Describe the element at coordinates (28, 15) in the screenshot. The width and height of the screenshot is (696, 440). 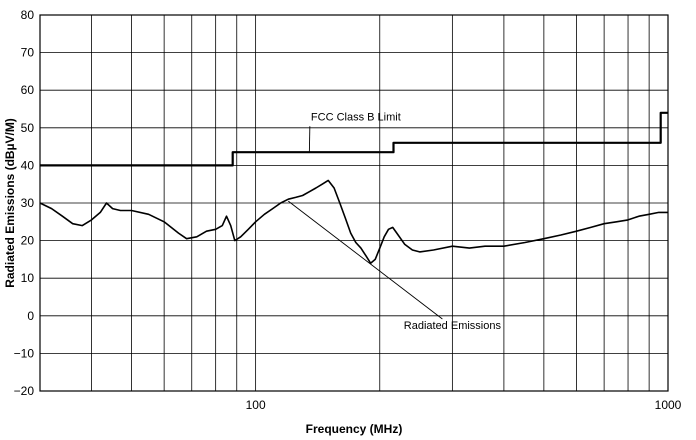
I see `y-tick-label: 80` at that location.